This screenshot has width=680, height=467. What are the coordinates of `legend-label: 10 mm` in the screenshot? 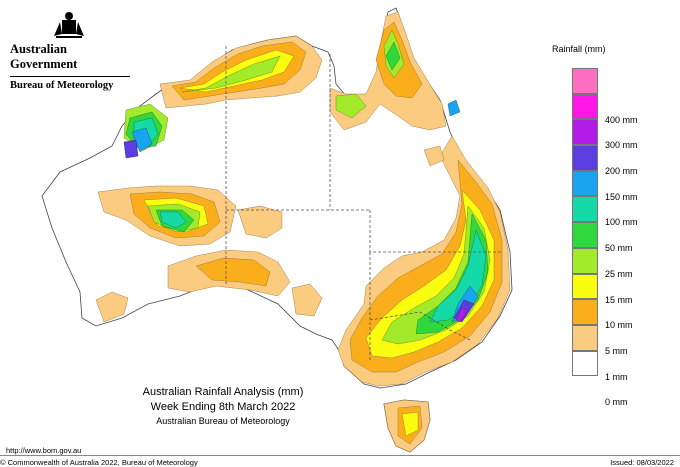 It's located at (619, 325).